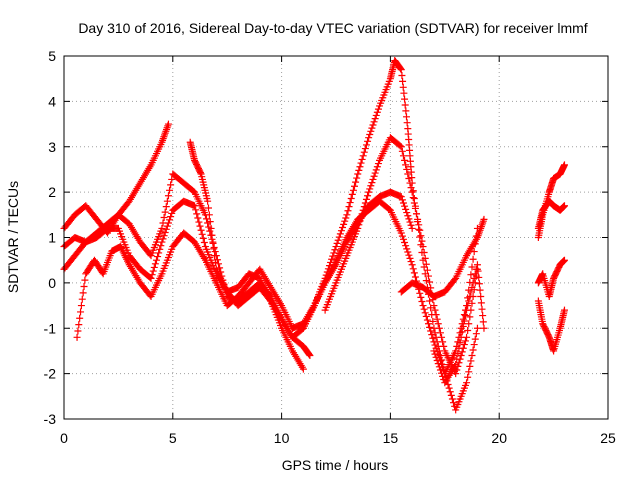 This screenshot has width=640, height=480. What do you see at coordinates (50, 374) in the screenshot?
I see `y-tick-label: -2` at bounding box center [50, 374].